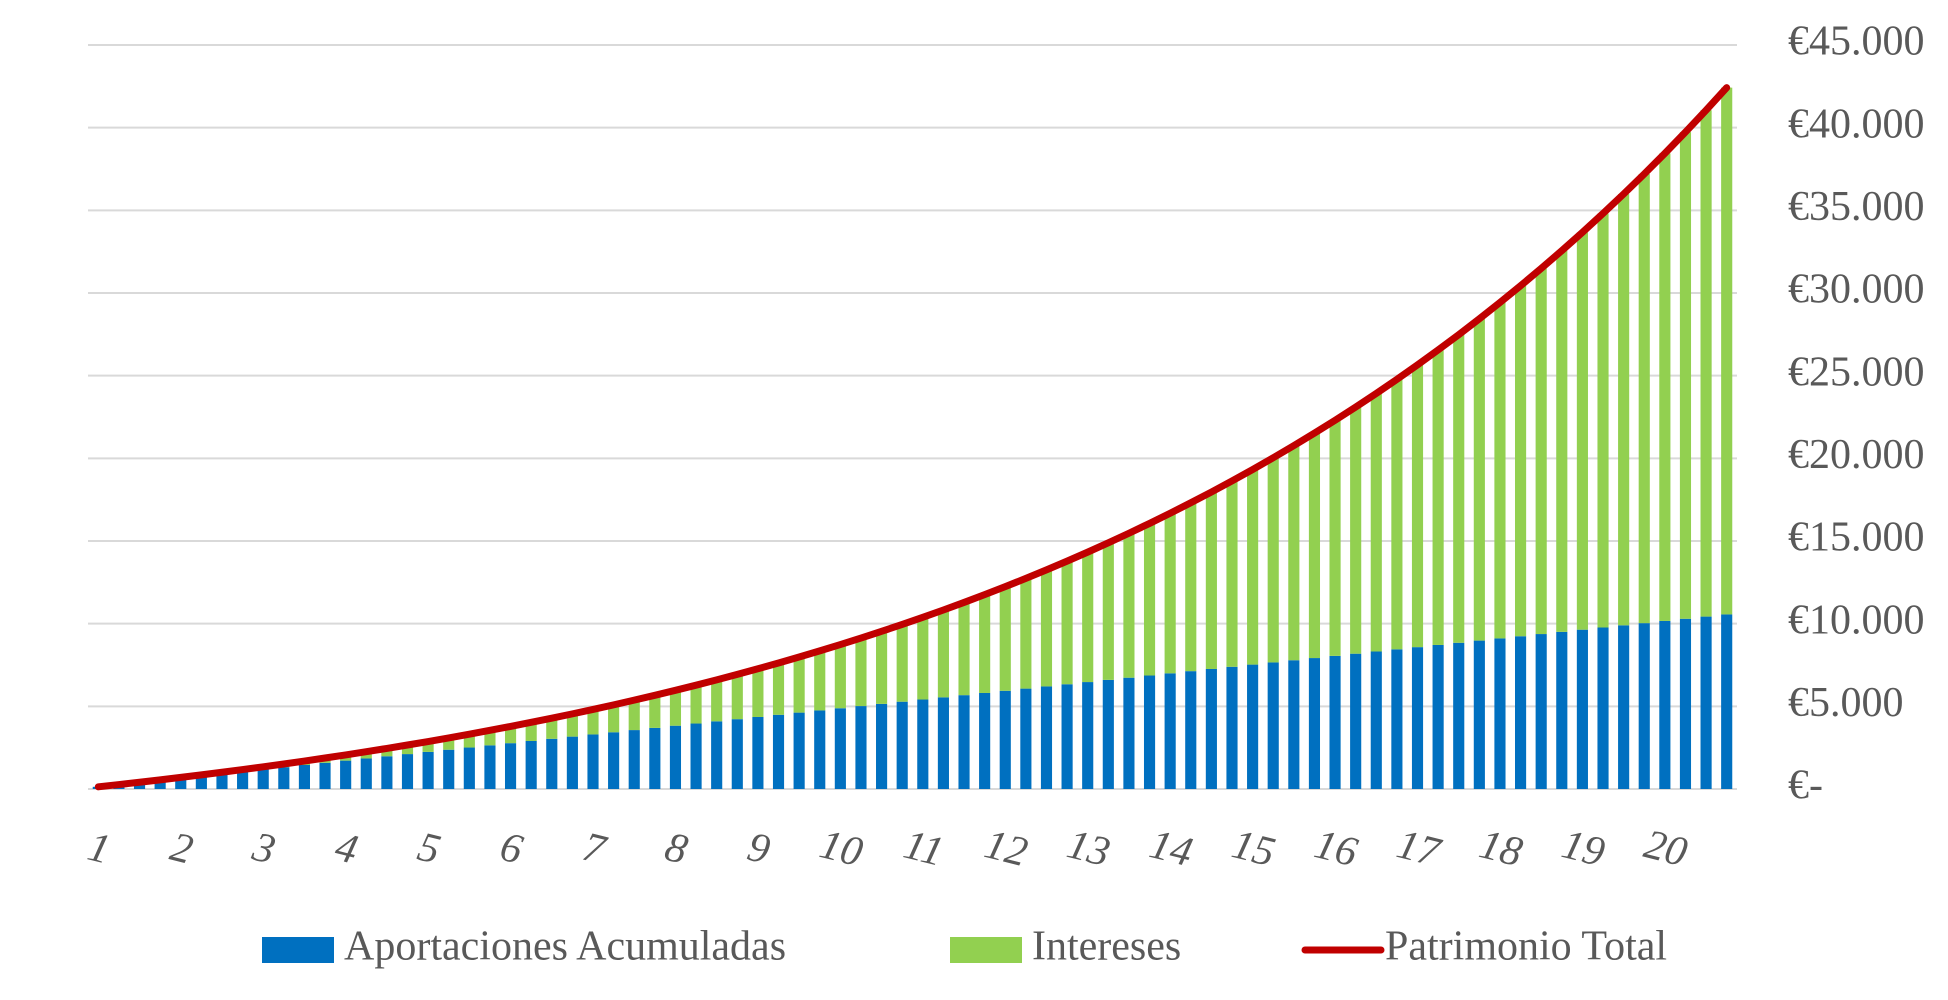  Describe the element at coordinates (1336, 848) in the screenshot. I see `x-tick-label: 16` at that location.